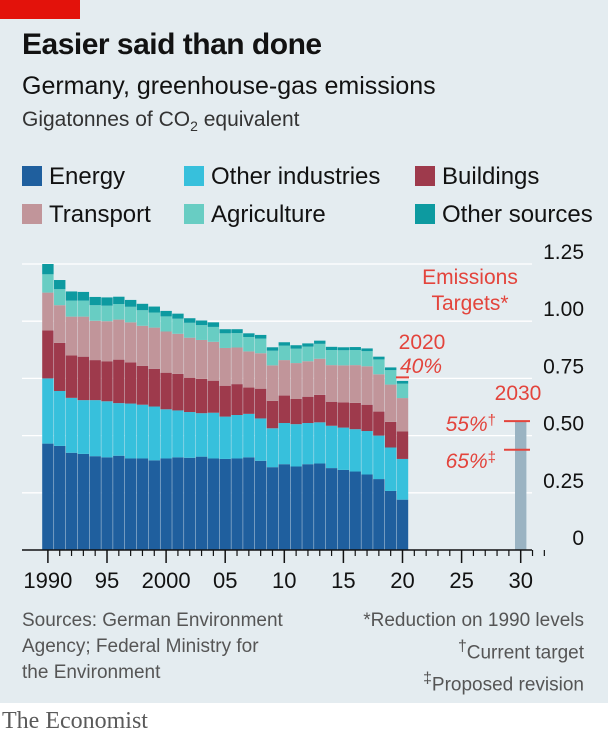 This screenshot has width=608, height=739. What do you see at coordinates (268, 214) in the screenshot?
I see `legend-label-agriculture: Agriculture` at bounding box center [268, 214].